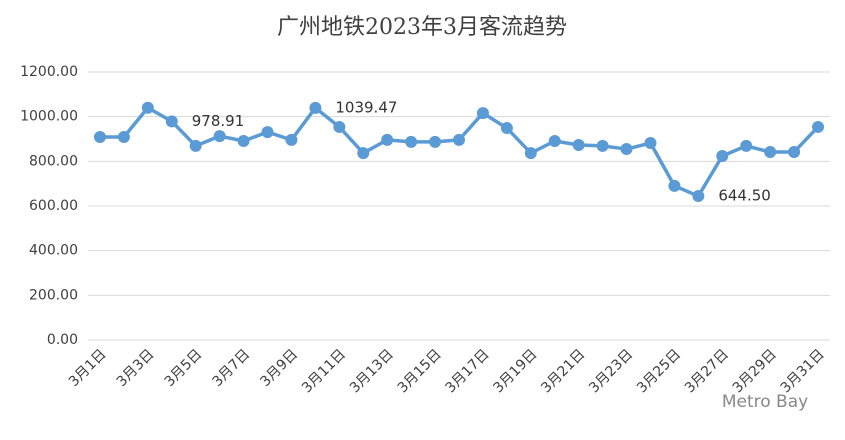  What do you see at coordinates (611, 371) in the screenshot?
I see `x-tick-label: 3月23日` at bounding box center [611, 371].